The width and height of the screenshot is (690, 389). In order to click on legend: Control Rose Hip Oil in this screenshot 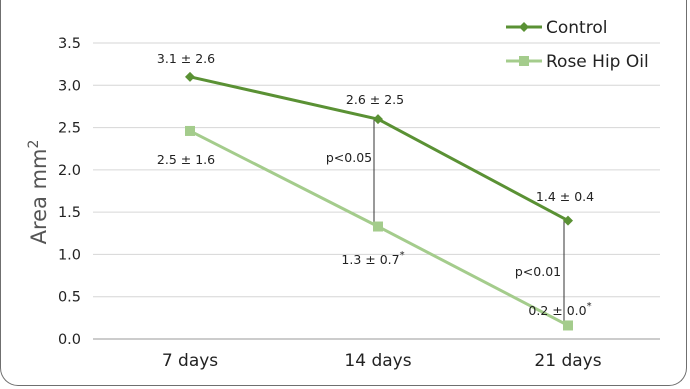, I will do `click(577, 45)`.